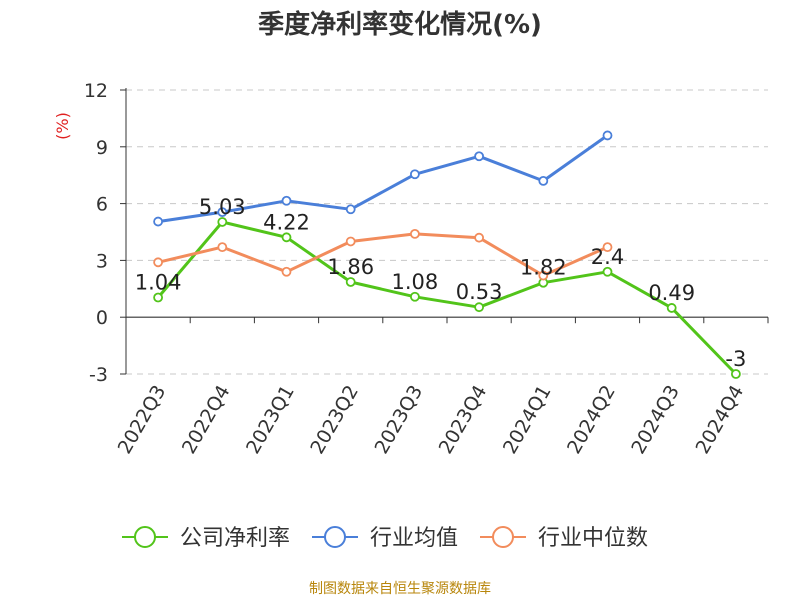 This screenshot has height=600, width=800. I want to click on x-tick-label: 2024Q4, so click(719, 420).